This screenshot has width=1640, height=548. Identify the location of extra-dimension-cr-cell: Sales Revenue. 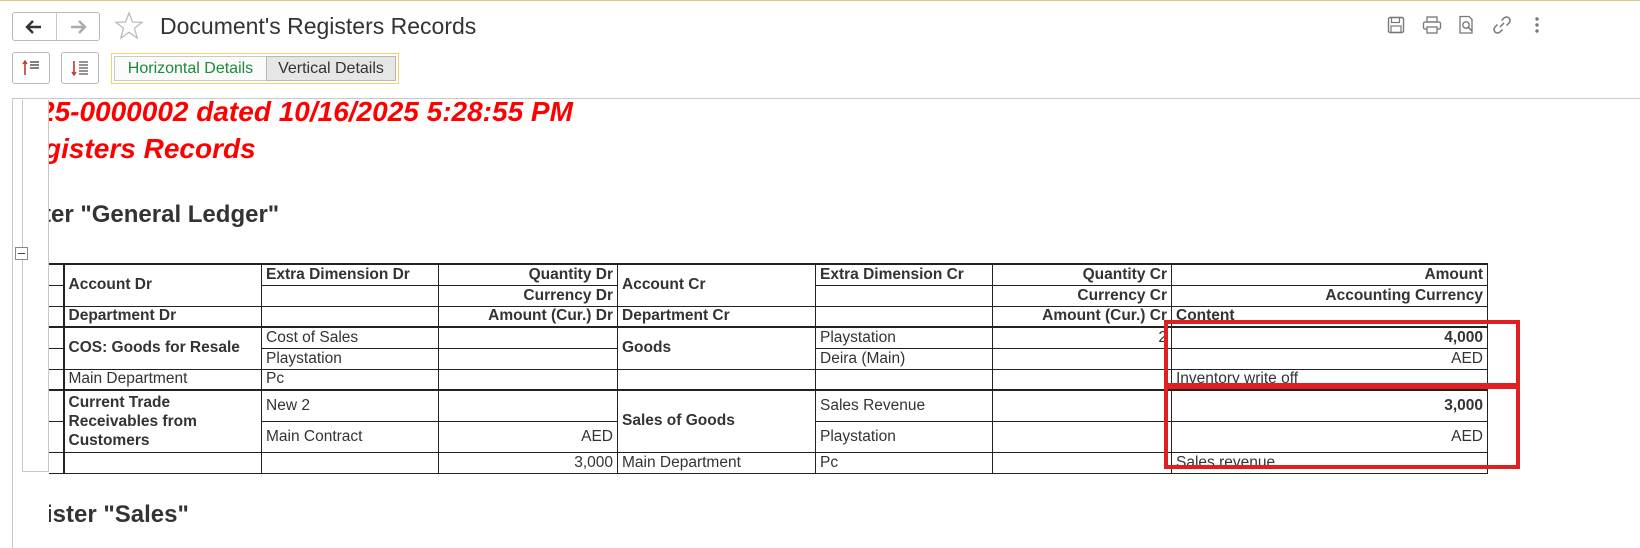
(904, 405).